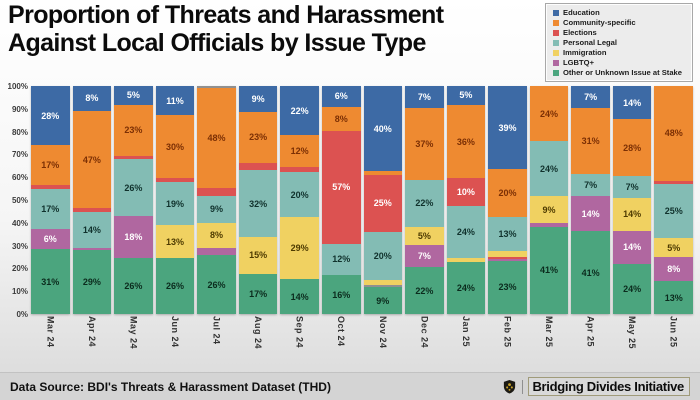 This screenshot has width=700, height=400. Describe the element at coordinates (19, 269) in the screenshot. I see `y-axis-tick-20: 20%` at that location.